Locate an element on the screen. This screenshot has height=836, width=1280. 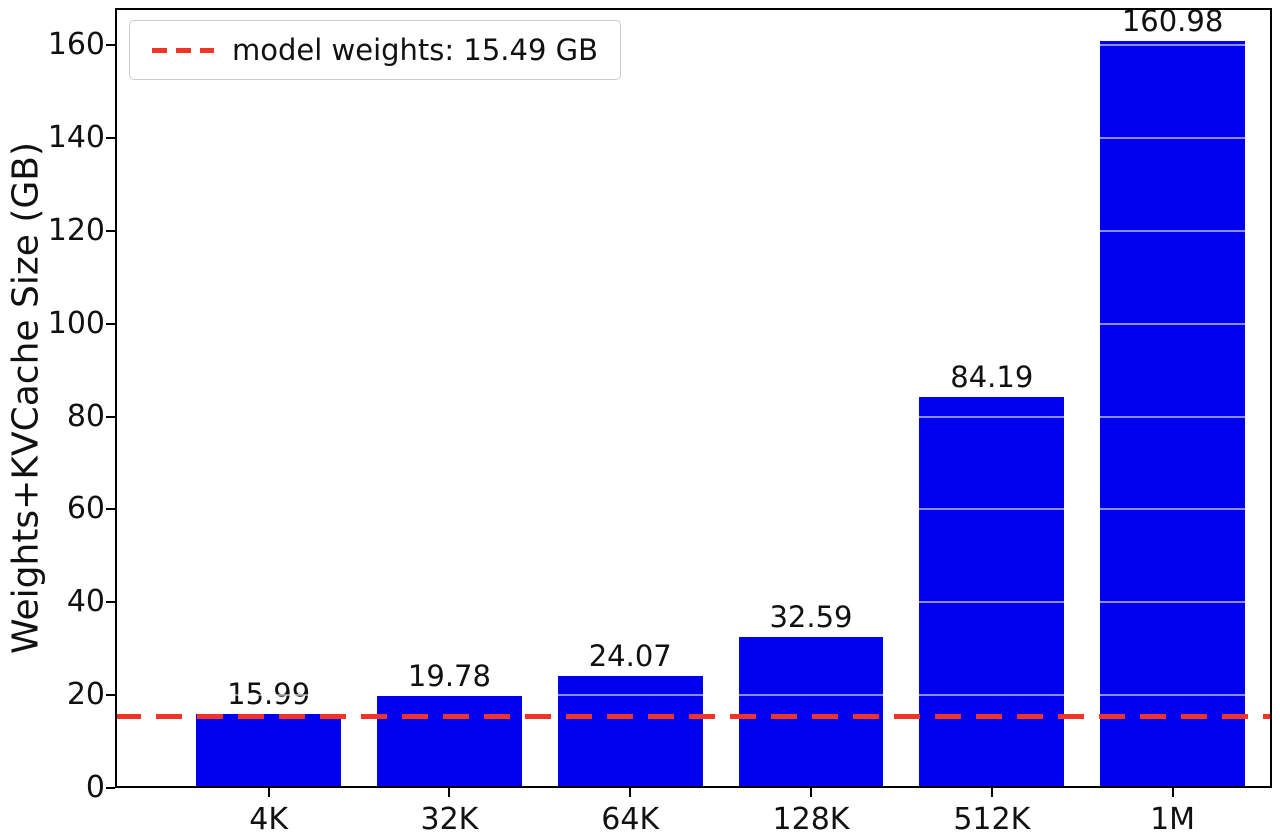
x-tick-label: 64K is located at coordinates (630, 819).